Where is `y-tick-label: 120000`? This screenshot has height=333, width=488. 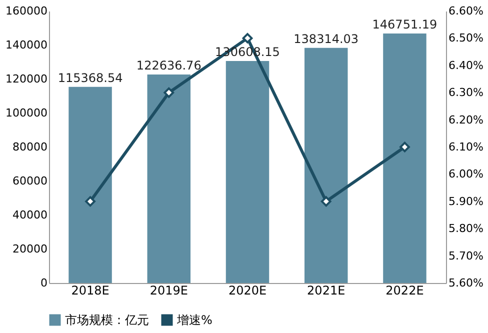 y-tick-label: 120000 is located at coordinates (27, 79).